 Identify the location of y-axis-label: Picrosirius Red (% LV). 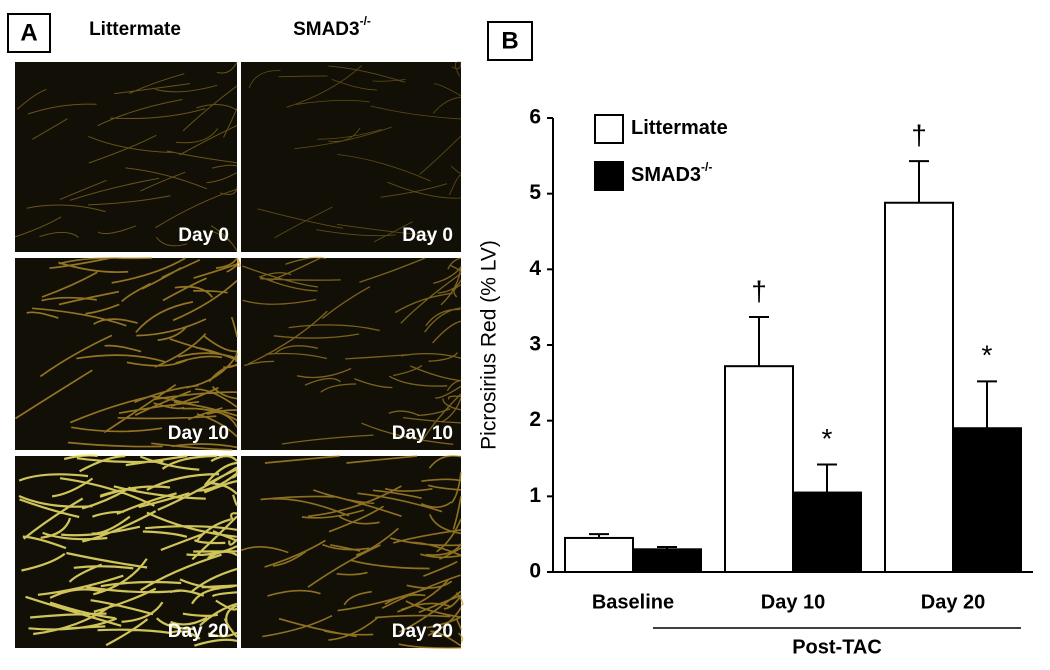
(489, 345).